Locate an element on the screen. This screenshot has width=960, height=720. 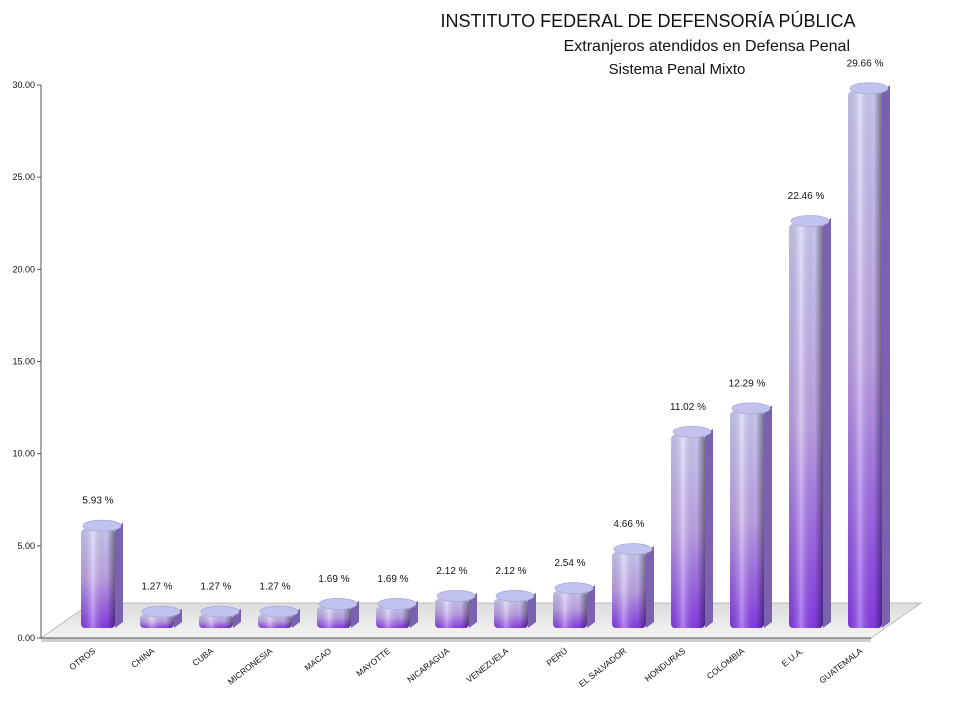
y-tick-label: 25.00 is located at coordinates (23, 177).